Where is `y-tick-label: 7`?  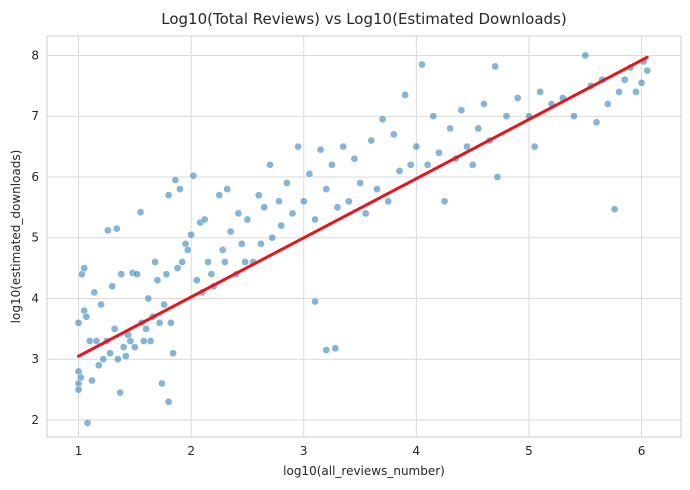 y-tick-label: 7 is located at coordinates (35, 116).